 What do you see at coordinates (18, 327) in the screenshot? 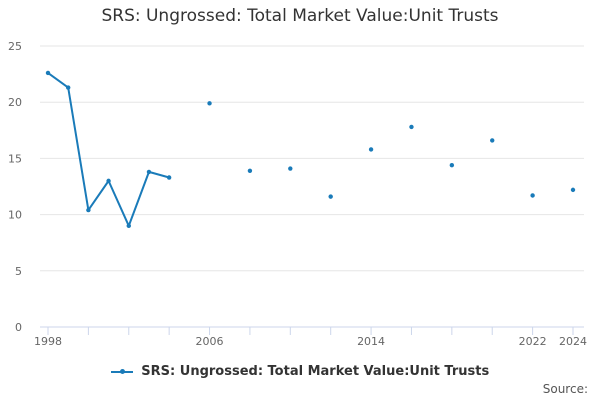
I see `y-tick-label: 0` at bounding box center [18, 327].